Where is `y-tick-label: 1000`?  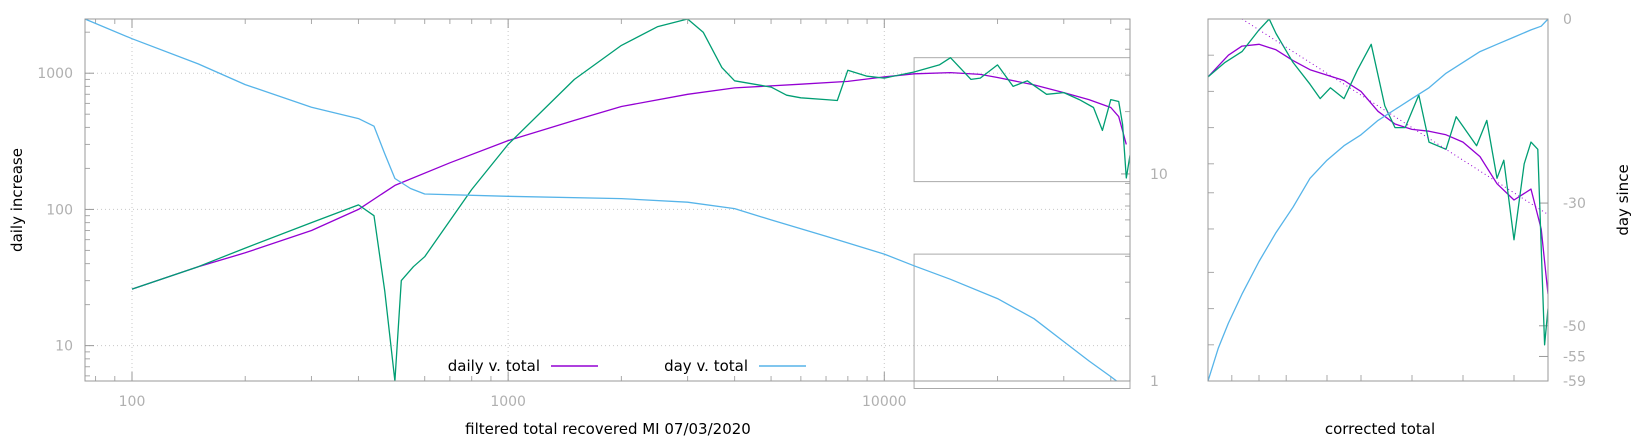 y-tick-label: 1000 is located at coordinates (55, 74).